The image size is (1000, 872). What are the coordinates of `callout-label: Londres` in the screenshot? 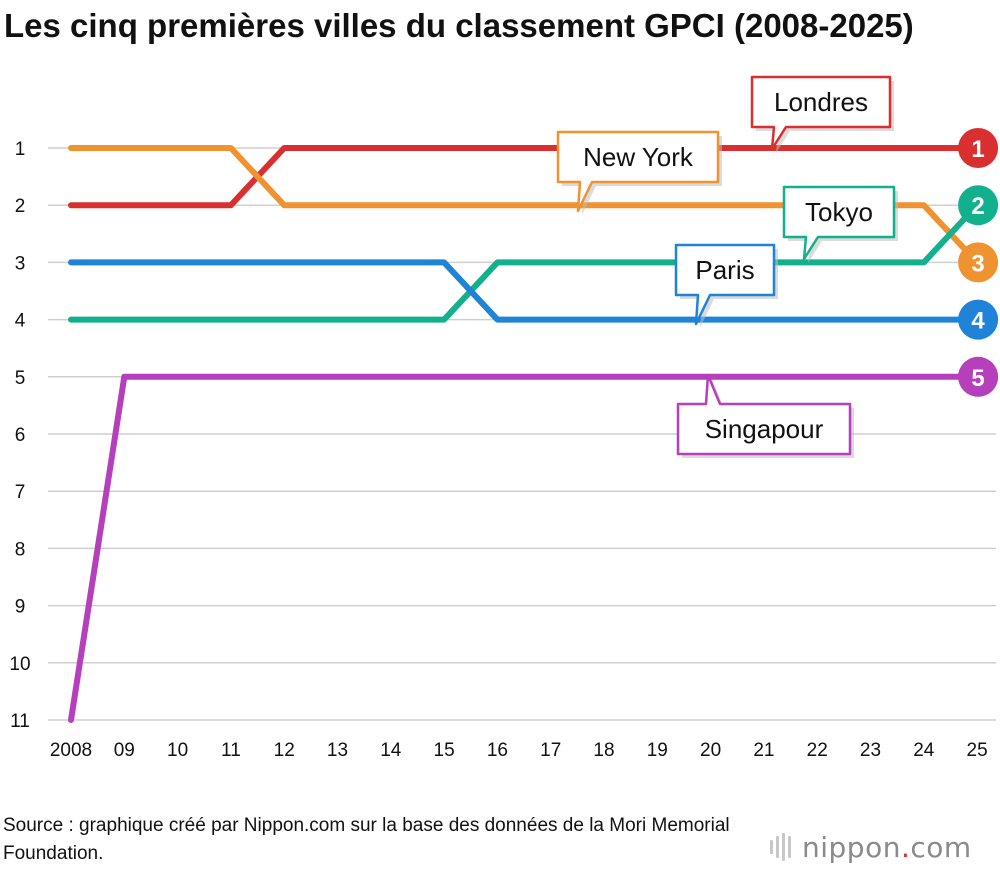 It's located at (821, 102).